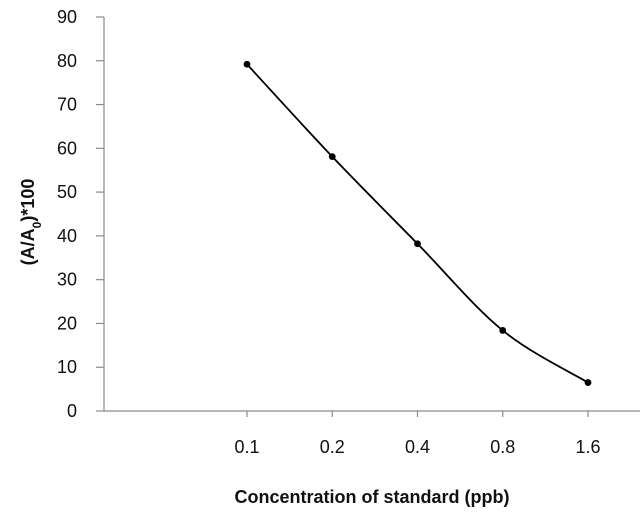 Image resolution: width=642 pixels, height=532 pixels. Describe the element at coordinates (587, 447) in the screenshot. I see `x-axis-tick-label: 1.6` at that location.